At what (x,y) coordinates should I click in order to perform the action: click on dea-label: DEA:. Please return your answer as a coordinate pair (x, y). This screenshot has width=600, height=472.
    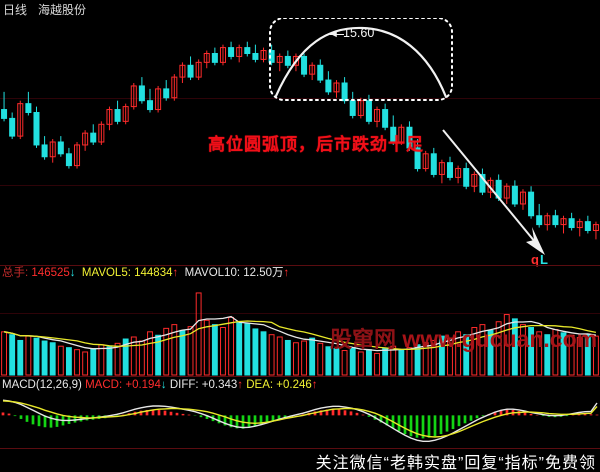
    Looking at the image, I should click on (260, 385).